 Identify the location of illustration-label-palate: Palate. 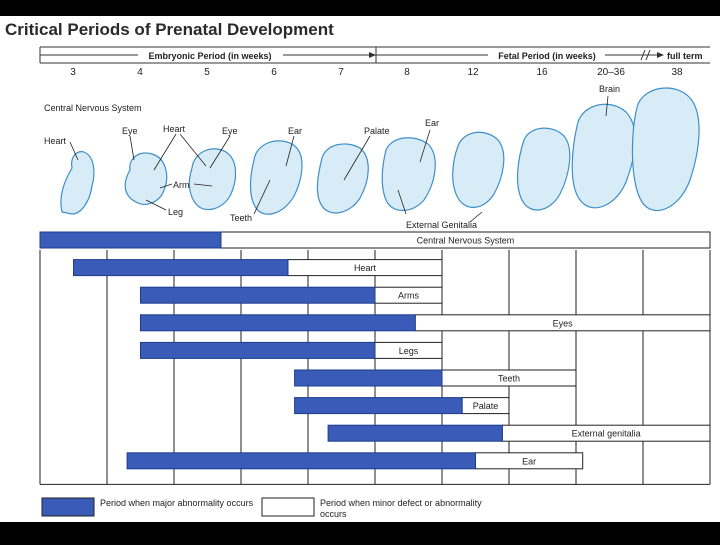
(377, 131).